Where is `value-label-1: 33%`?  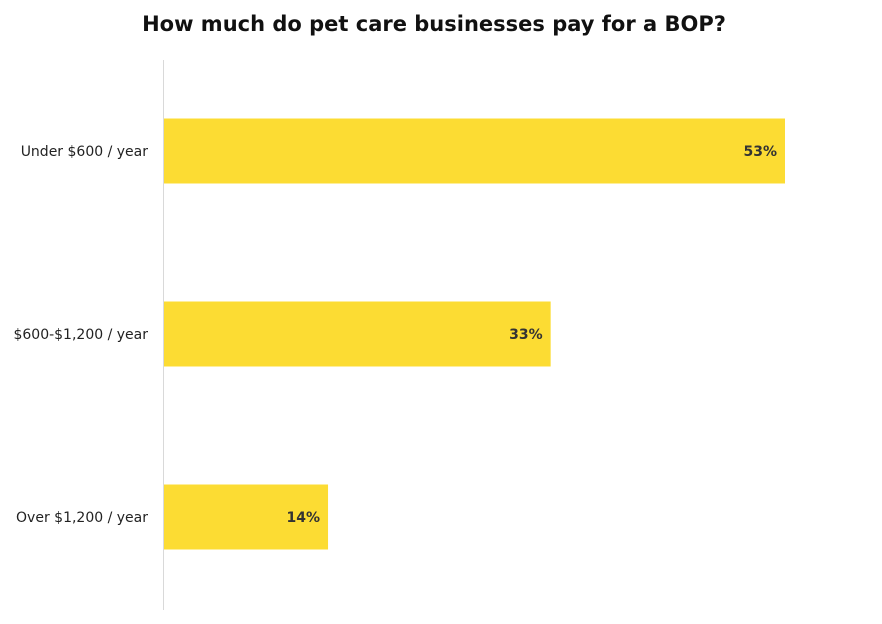
value-label-1: 33% is located at coordinates (526, 335).